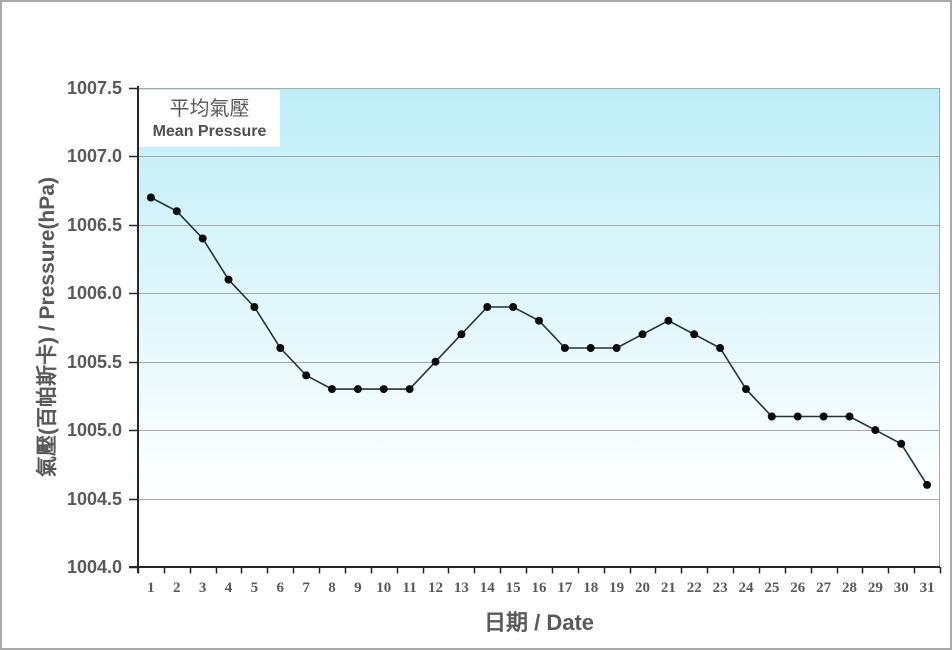 The width and height of the screenshot is (952, 650). I want to click on x-tick-label: 16, so click(539, 588).